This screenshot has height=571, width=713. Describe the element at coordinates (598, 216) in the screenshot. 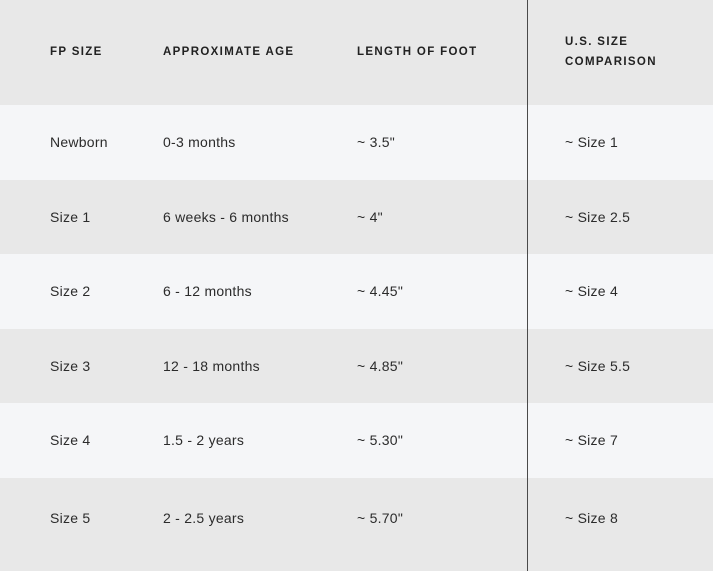

I see `cell-us-size: ~ Size 2.5` at that location.